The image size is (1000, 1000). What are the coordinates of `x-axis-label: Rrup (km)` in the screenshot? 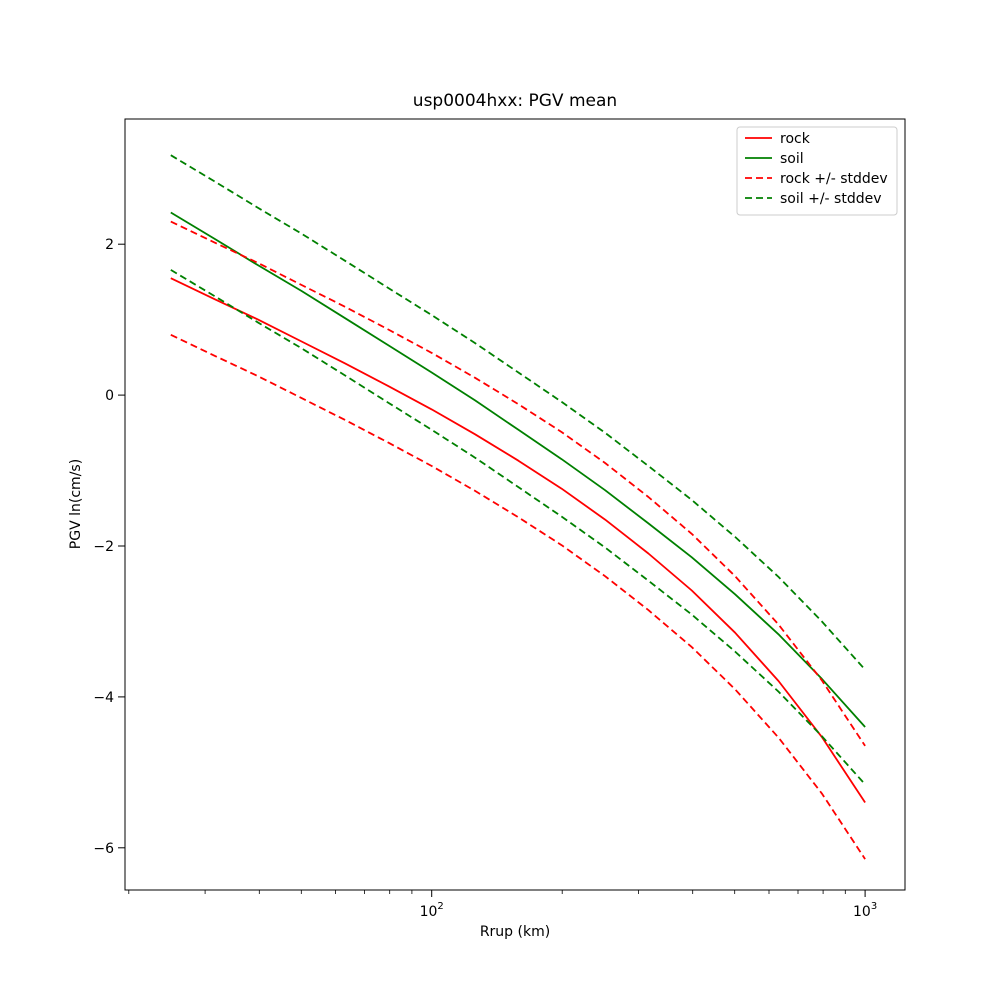 It's located at (515, 932).